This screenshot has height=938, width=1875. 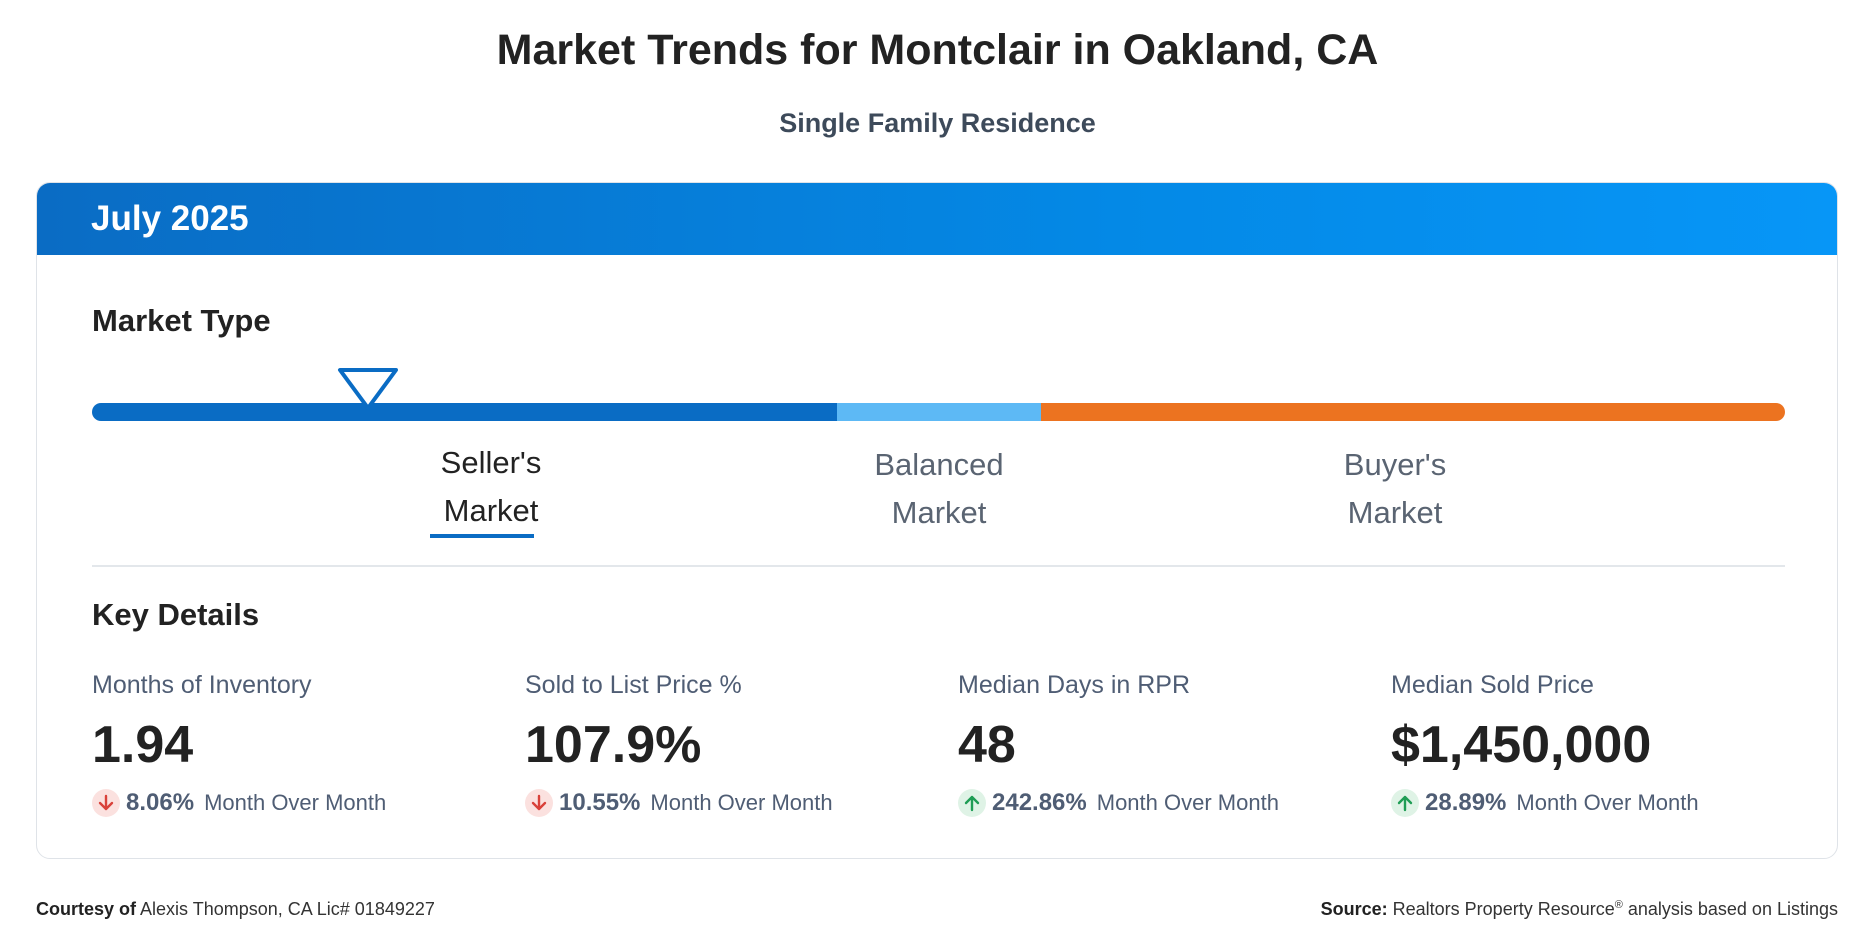 I want to click on key-detail-change: 28.89% Month Over Month, so click(x=1601, y=803).